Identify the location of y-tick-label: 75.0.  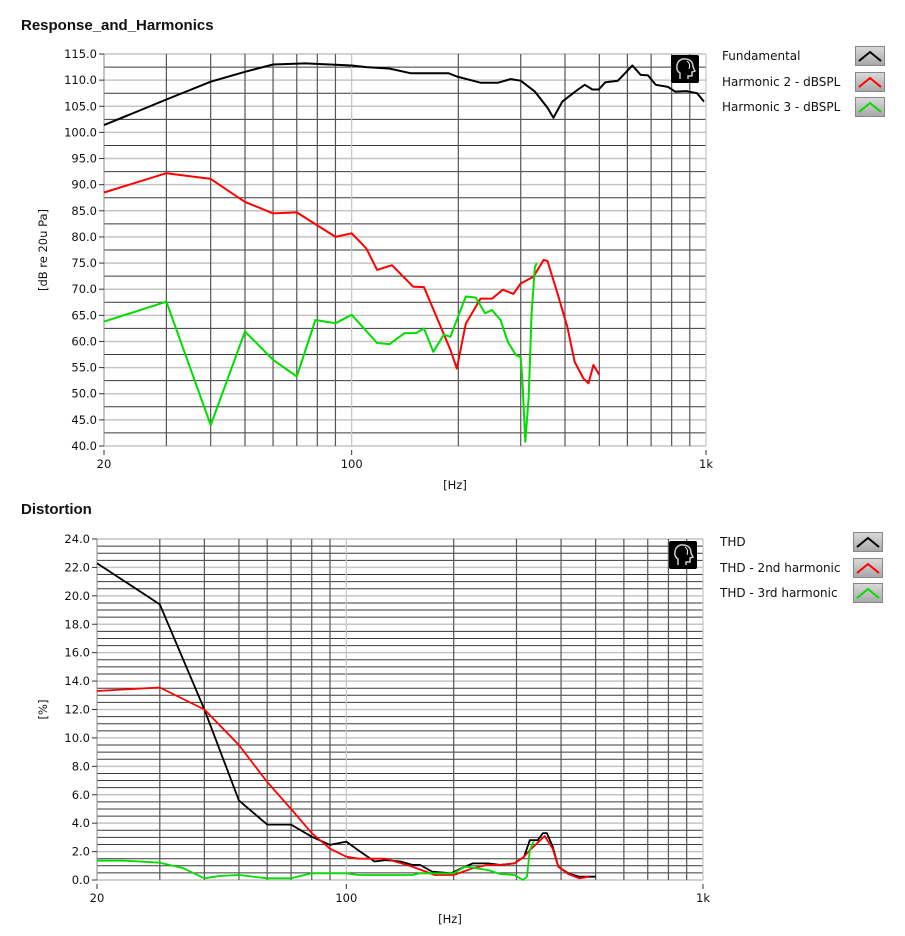
(84, 263).